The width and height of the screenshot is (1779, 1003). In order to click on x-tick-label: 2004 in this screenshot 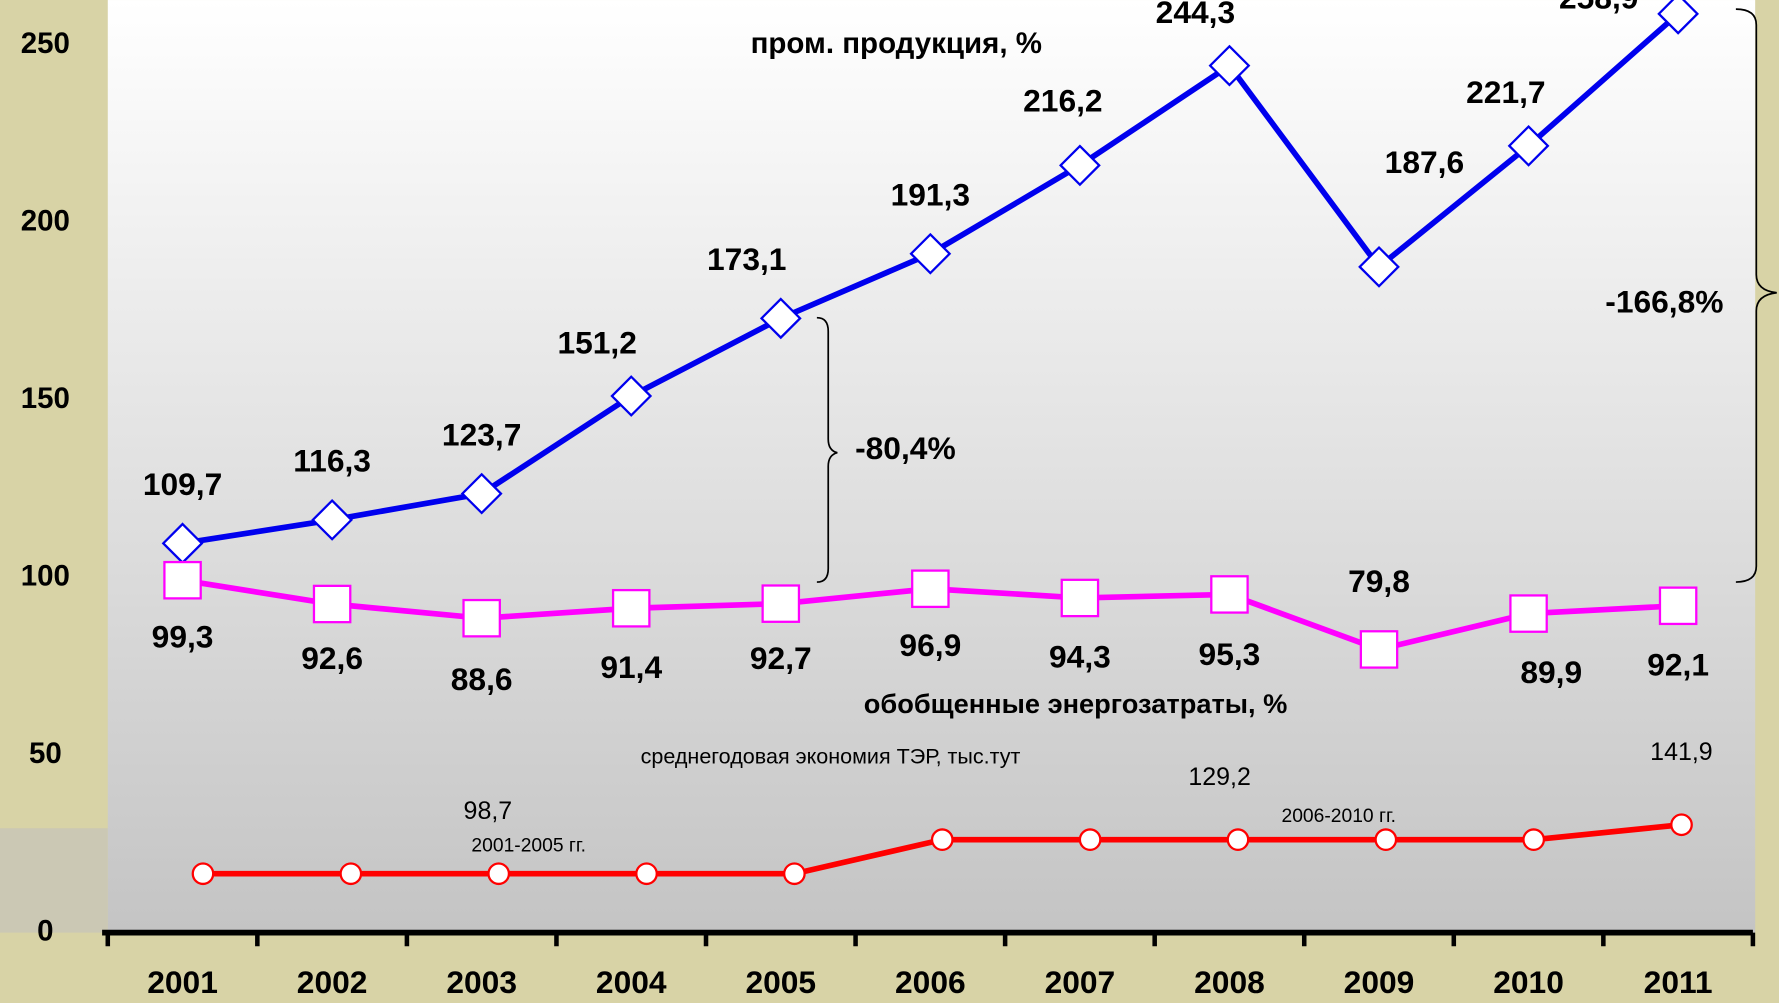, I will do `click(631, 982)`.